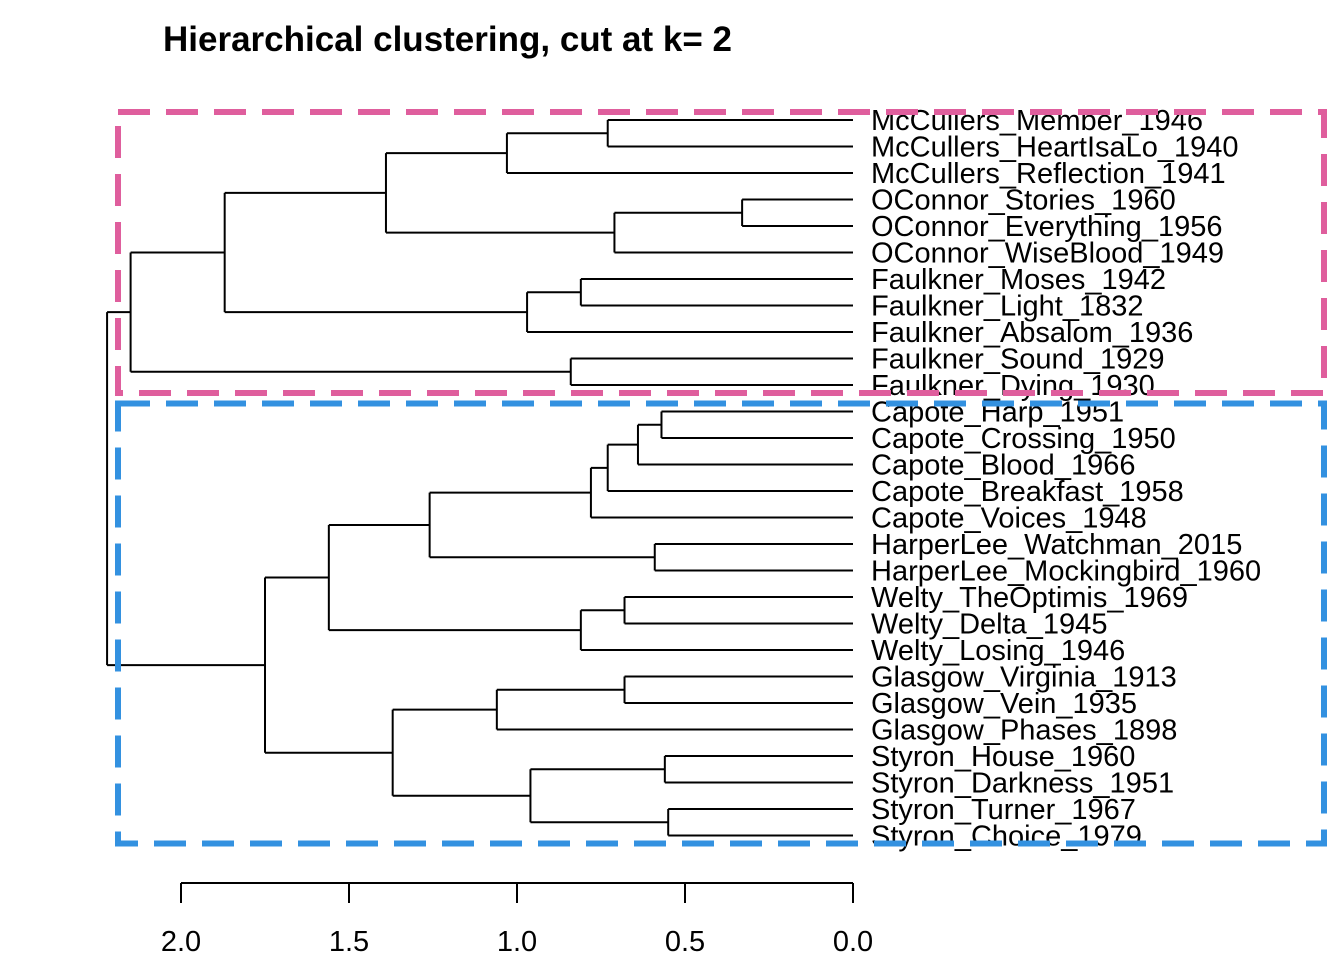 The image size is (1344, 960). Describe the element at coordinates (1023, 201) in the screenshot. I see `leaf-label: OConnor_Stories_1960` at that location.